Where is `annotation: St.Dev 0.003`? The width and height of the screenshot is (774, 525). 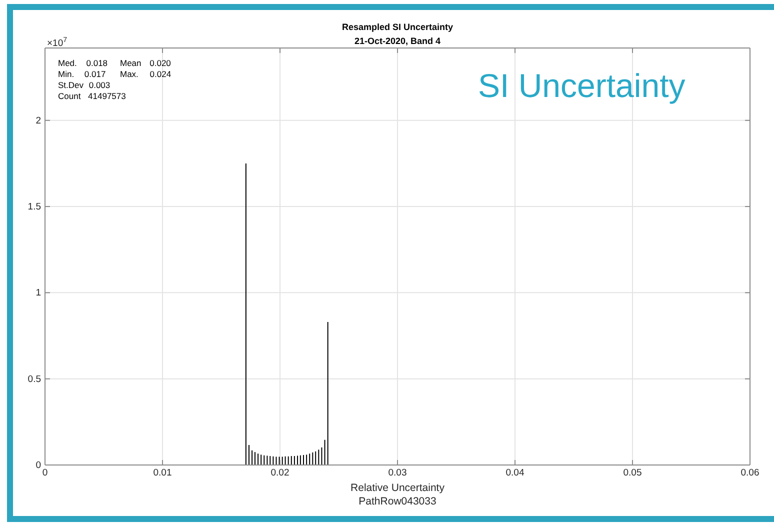 annotation: St.Dev 0.003 is located at coordinates (84, 85).